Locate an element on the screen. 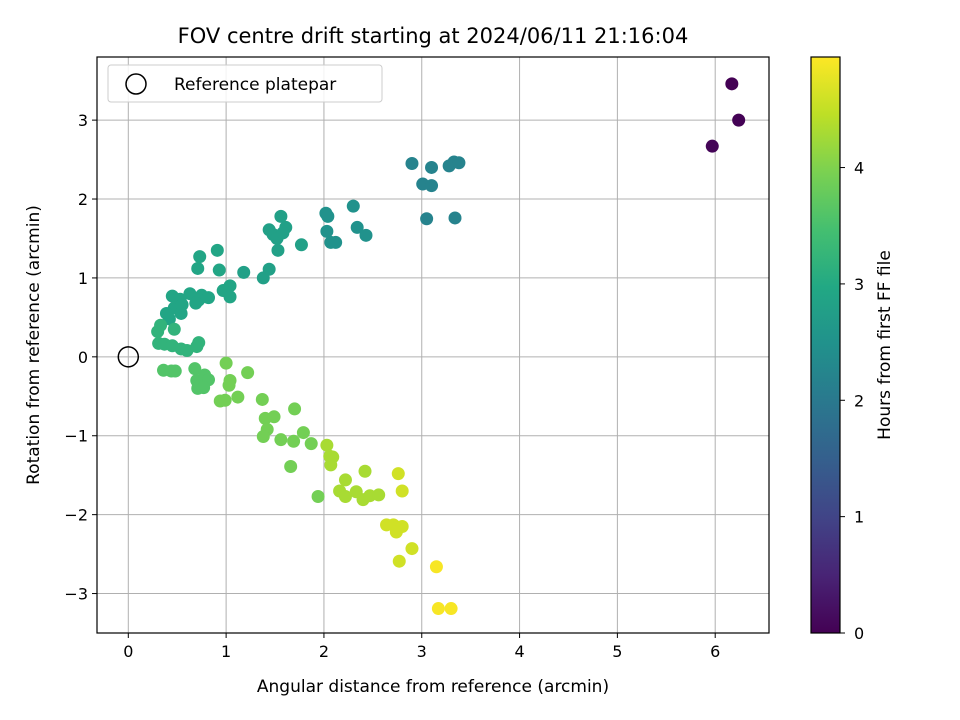 This screenshot has height=720, width=960. legend: Reference platepar is located at coordinates (245, 83).